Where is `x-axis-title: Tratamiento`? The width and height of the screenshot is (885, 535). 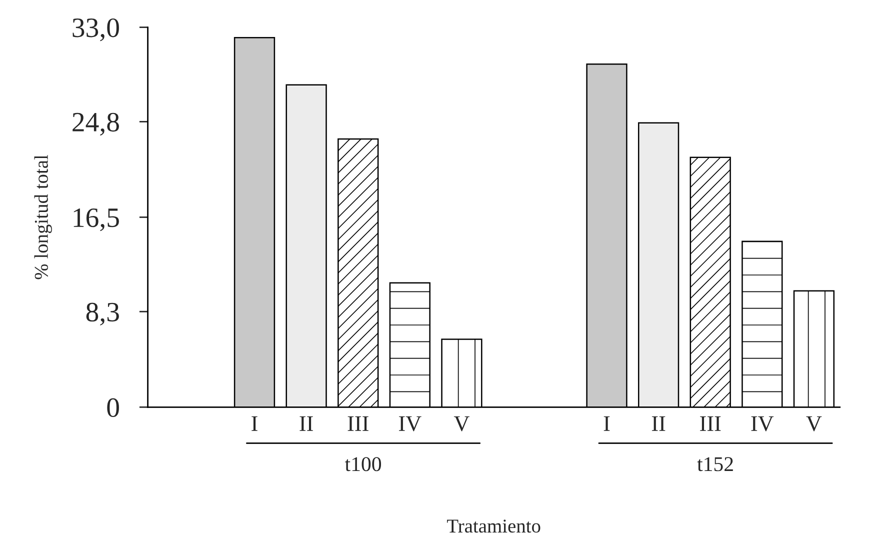
x-axis-title: Tratamiento is located at coordinates (493, 526).